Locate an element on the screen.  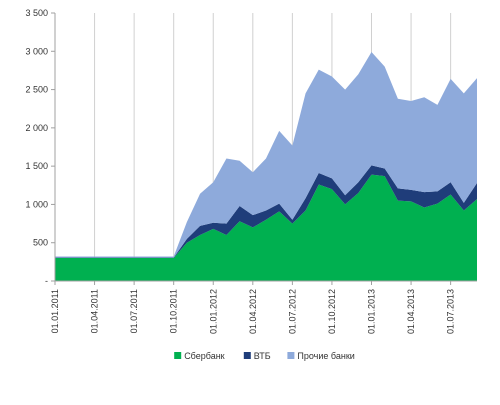
x-tick-label: 01.04.2011 is located at coordinates (95, 311).